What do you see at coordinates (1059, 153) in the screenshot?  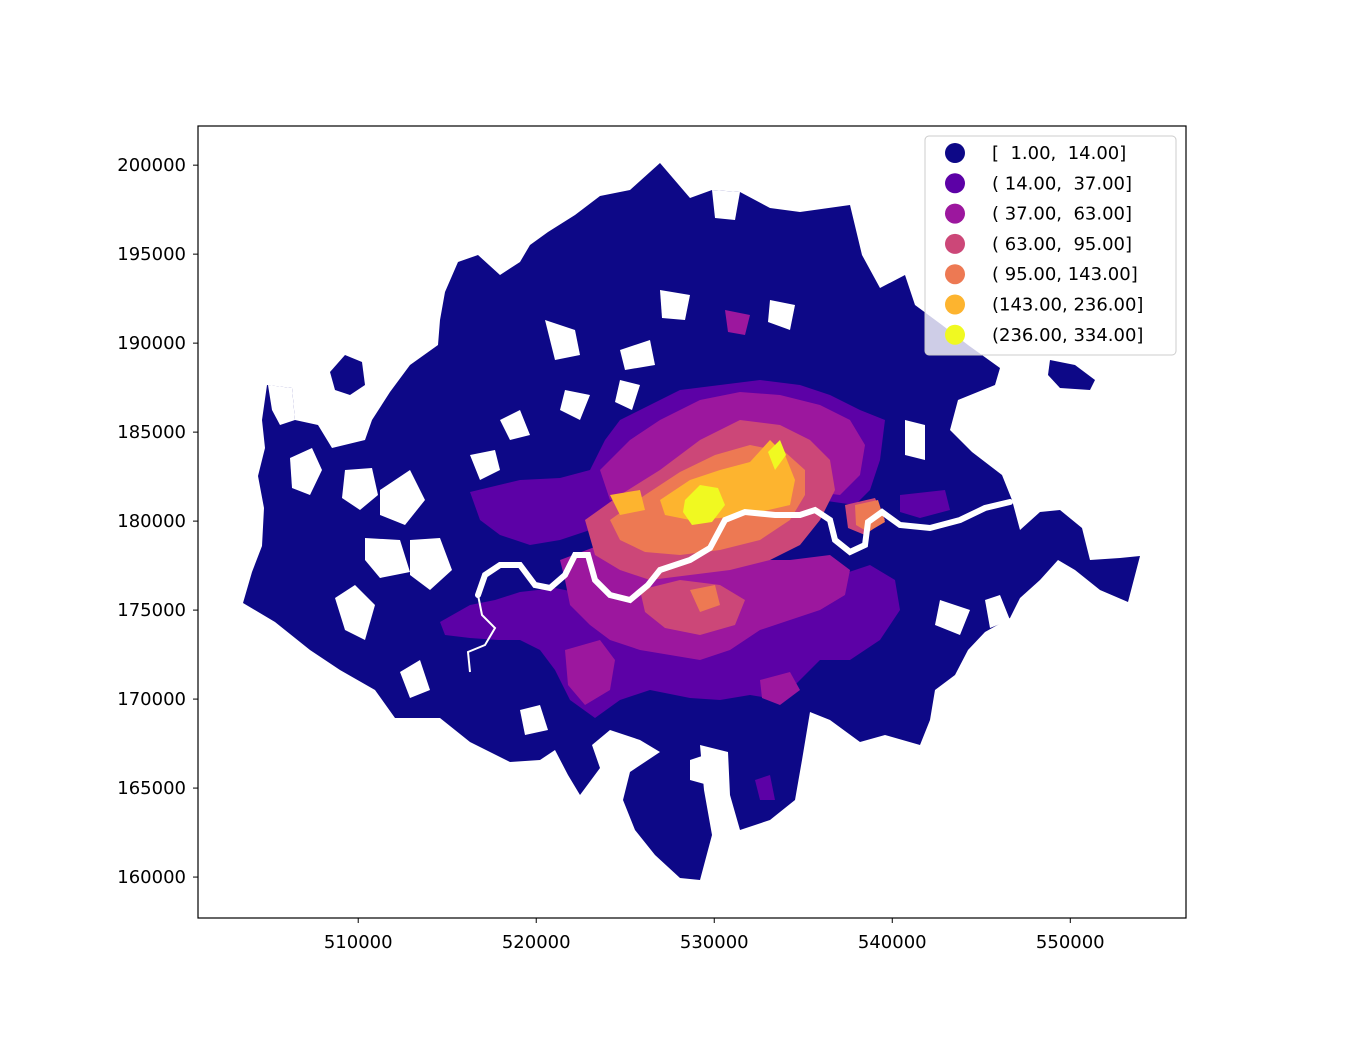 I see `legend-label: [ 1.00, 14.00]` at bounding box center [1059, 153].